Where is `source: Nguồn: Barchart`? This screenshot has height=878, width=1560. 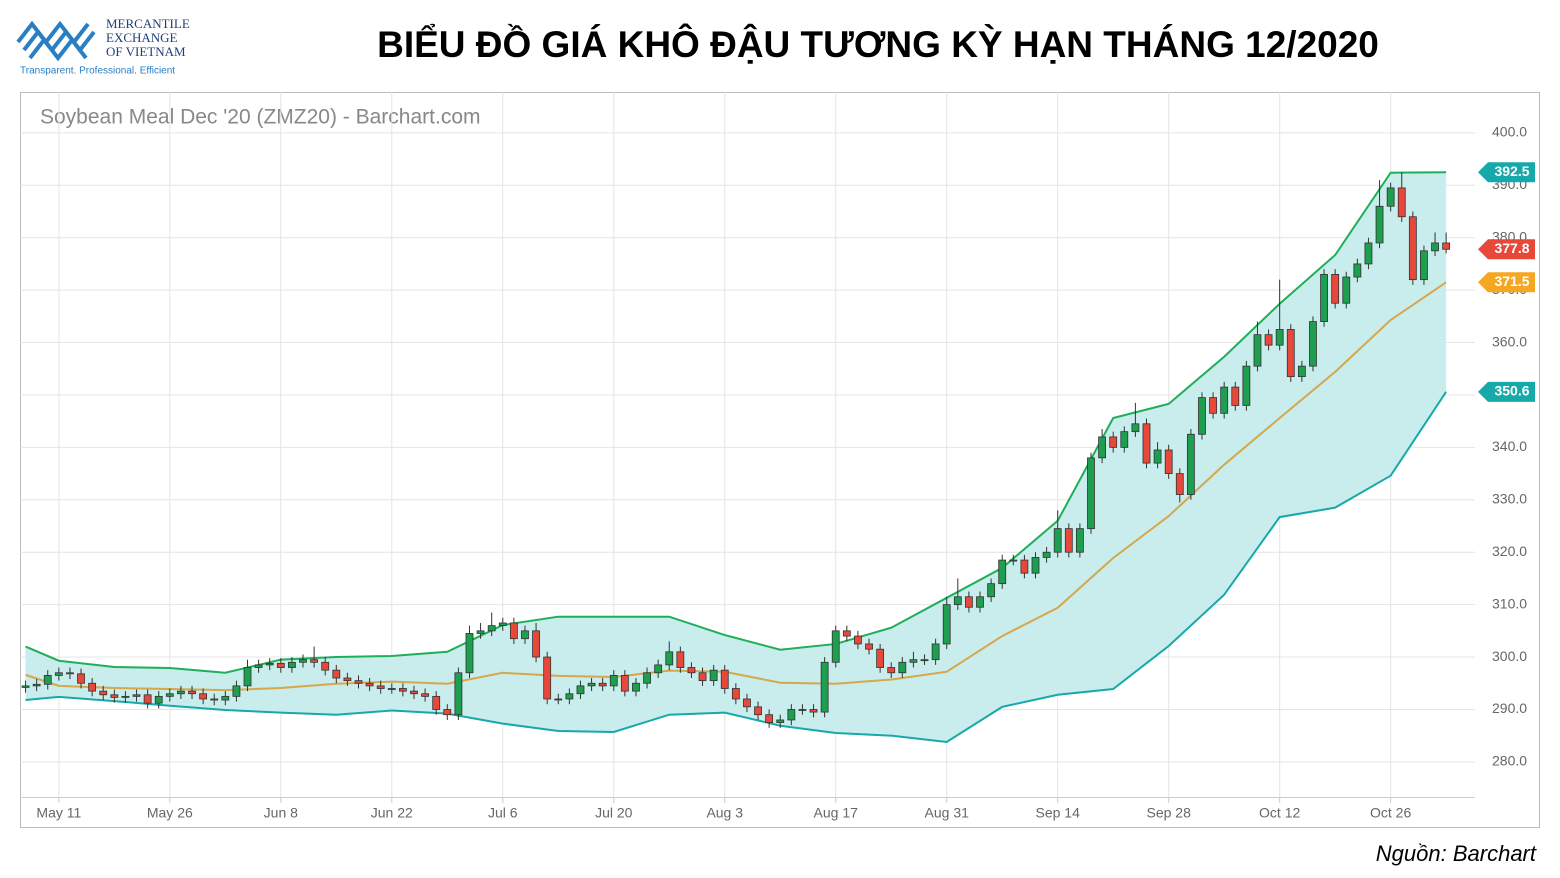
source: Nguồn: Barchart is located at coordinates (1456, 853).